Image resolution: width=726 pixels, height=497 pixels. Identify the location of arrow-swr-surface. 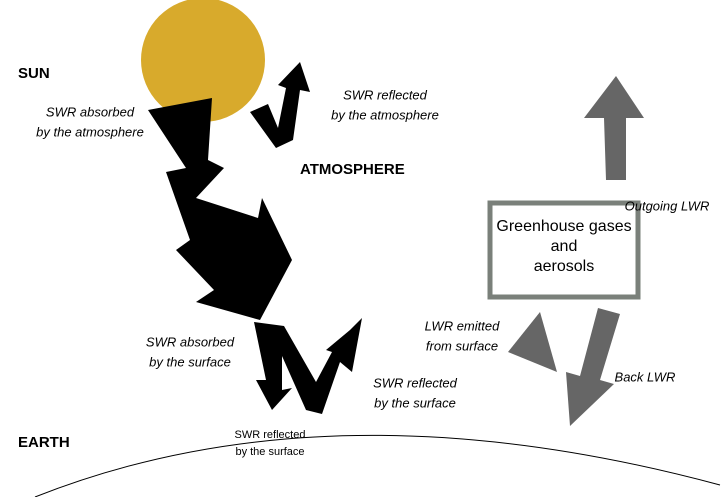
(308, 366).